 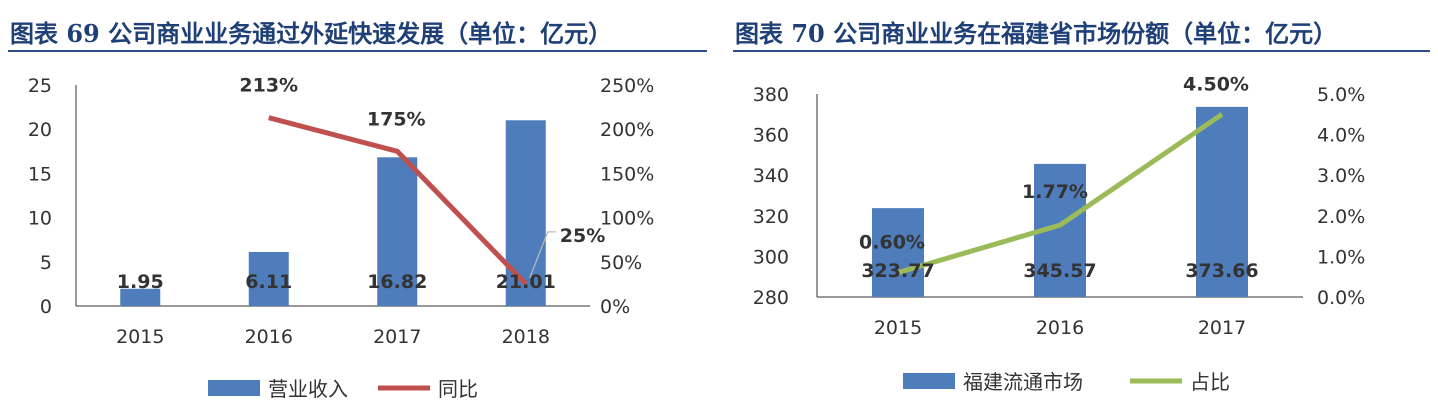 What do you see at coordinates (542, 255) in the screenshot?
I see `line-label-leader` at bounding box center [542, 255].